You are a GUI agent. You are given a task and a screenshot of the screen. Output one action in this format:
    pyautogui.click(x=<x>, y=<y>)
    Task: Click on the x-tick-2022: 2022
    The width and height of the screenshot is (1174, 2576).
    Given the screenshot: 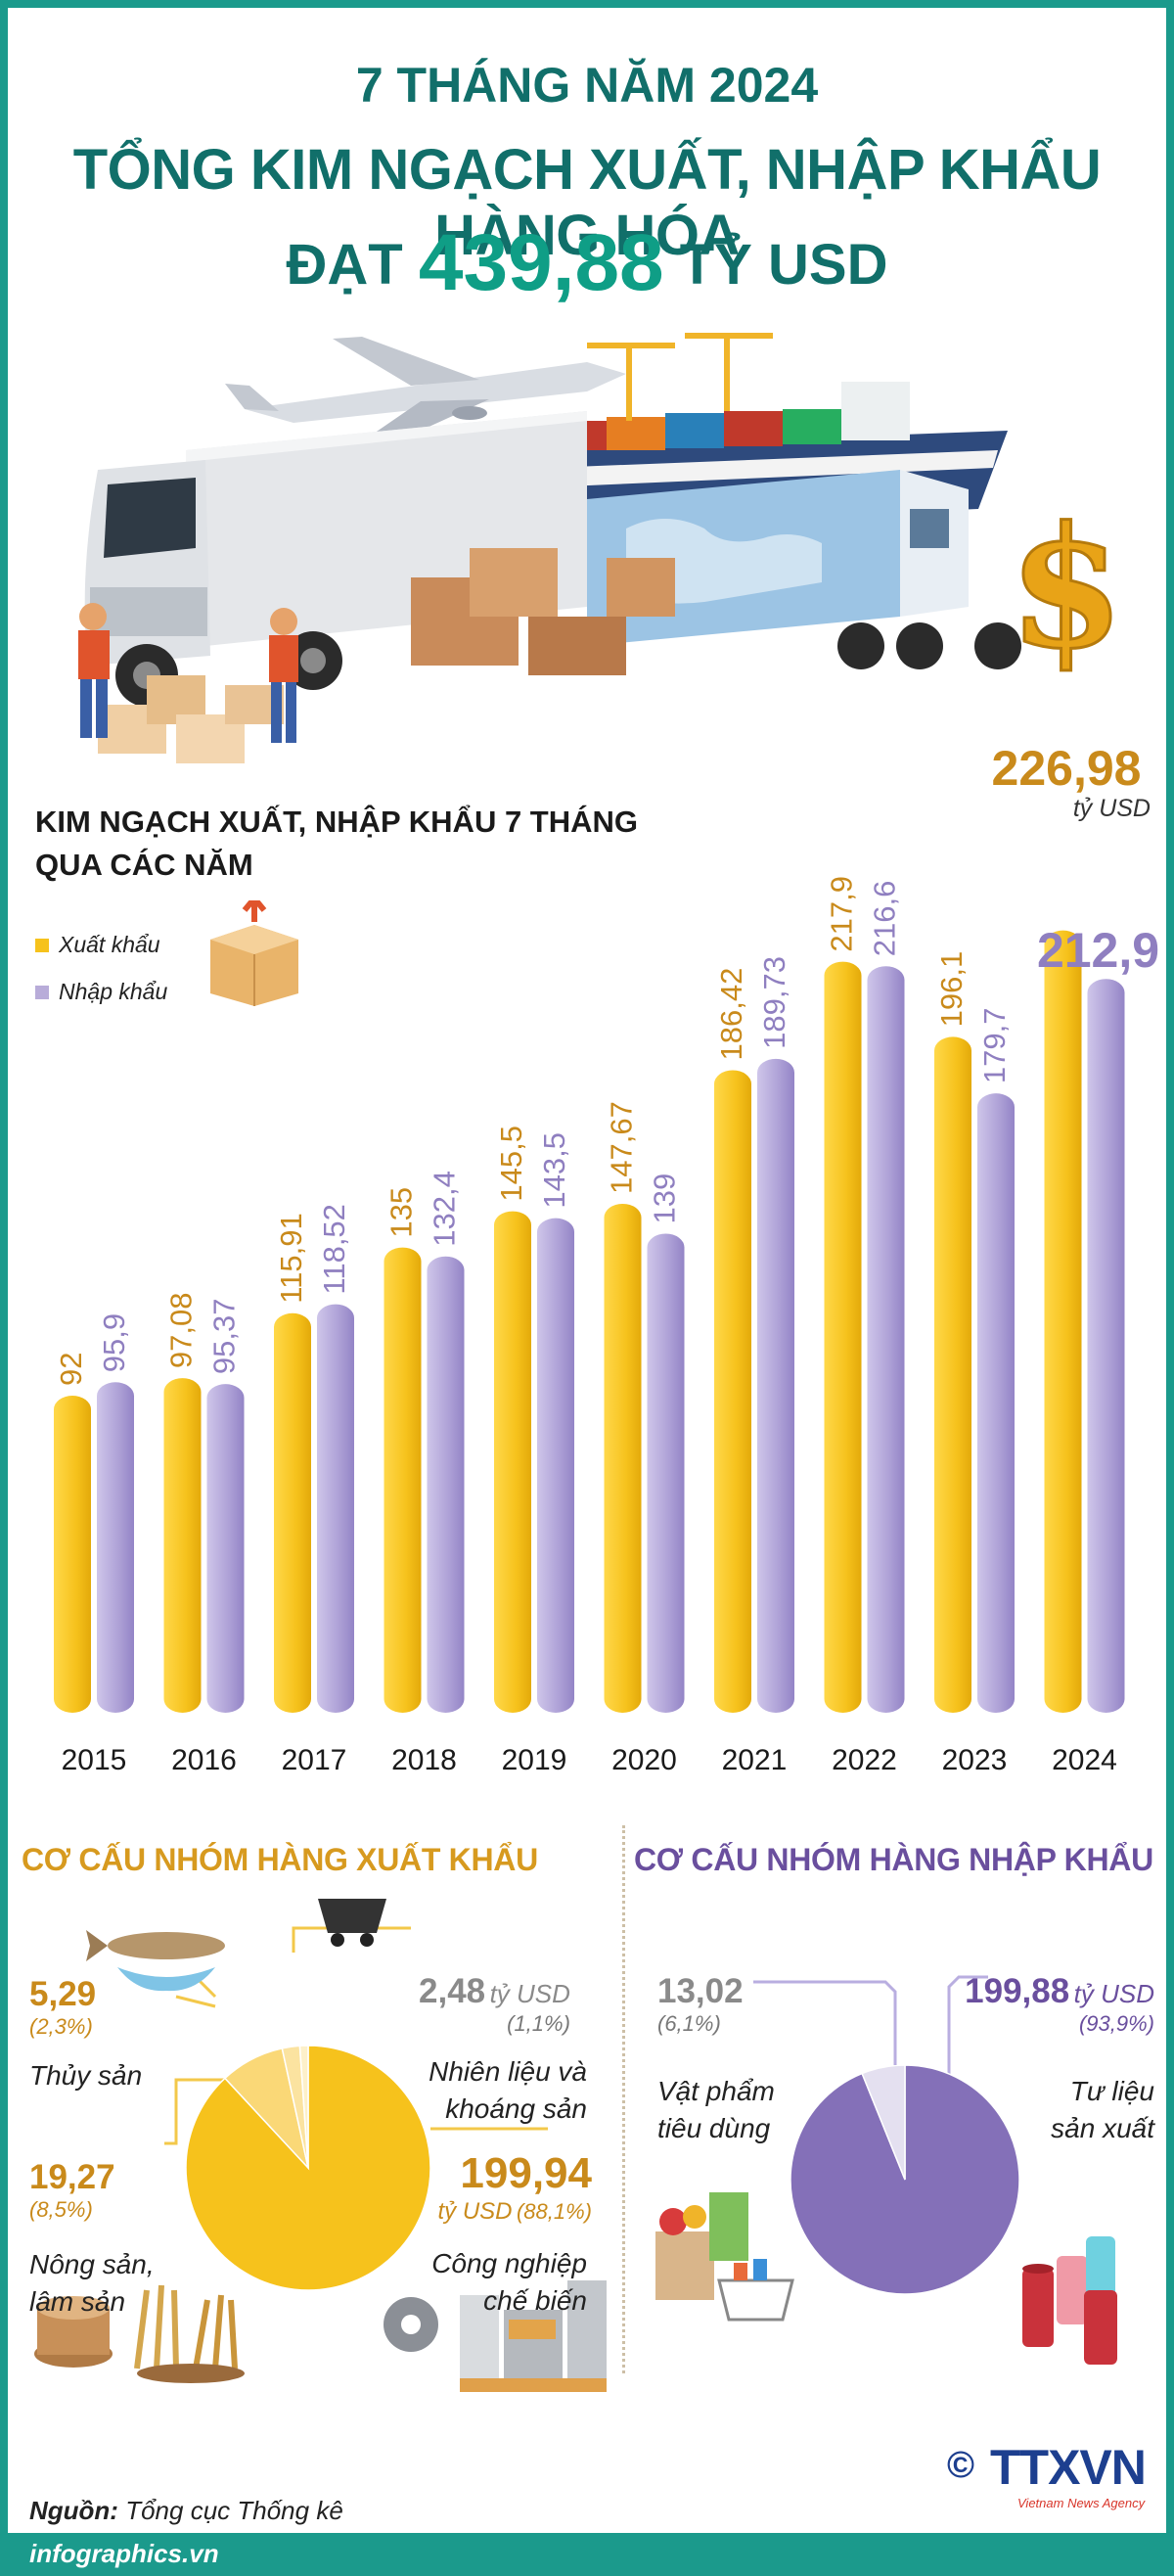 What is the action you would take?
    pyautogui.click(x=864, y=1760)
    